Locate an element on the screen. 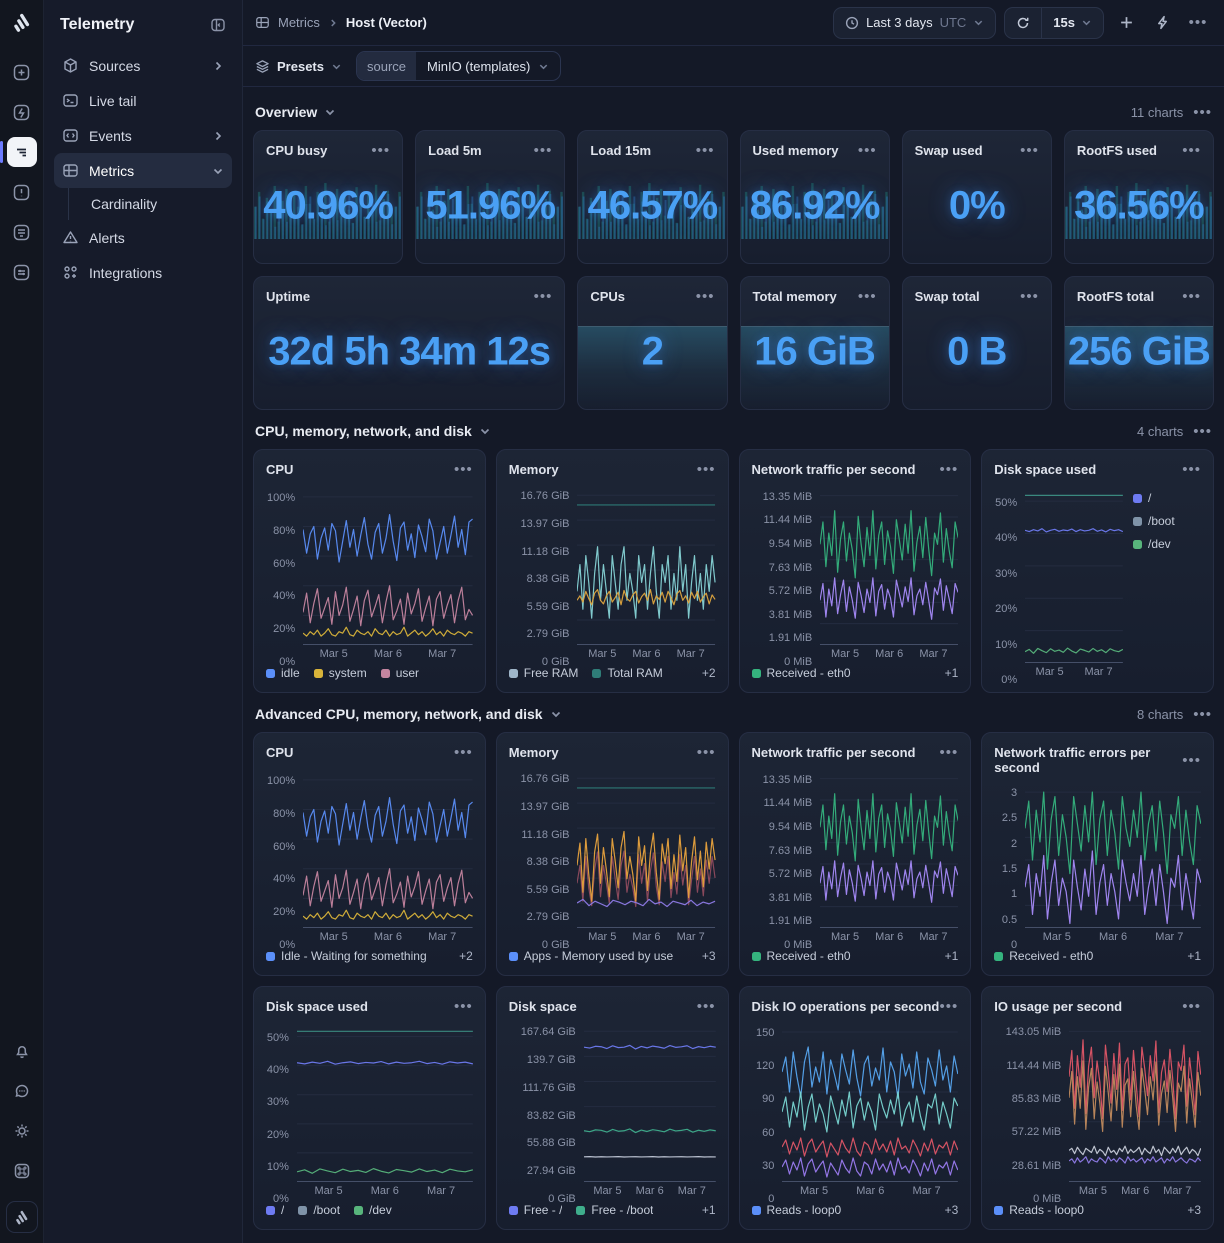 This screenshot has width=1224, height=1243. legend-item: user is located at coordinates (399, 673).